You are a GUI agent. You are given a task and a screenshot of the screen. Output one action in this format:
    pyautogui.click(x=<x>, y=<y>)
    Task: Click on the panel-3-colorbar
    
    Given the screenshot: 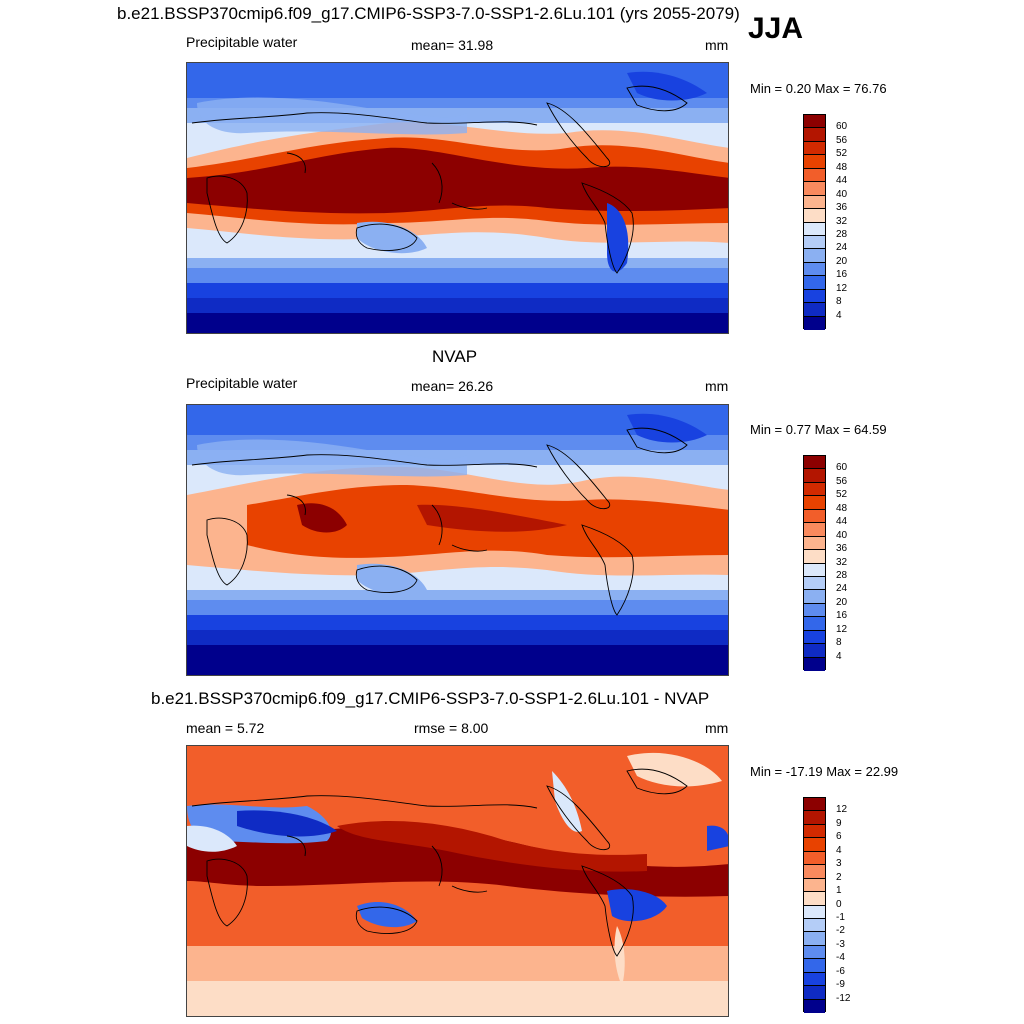 What is the action you would take?
    pyautogui.click(x=814, y=905)
    